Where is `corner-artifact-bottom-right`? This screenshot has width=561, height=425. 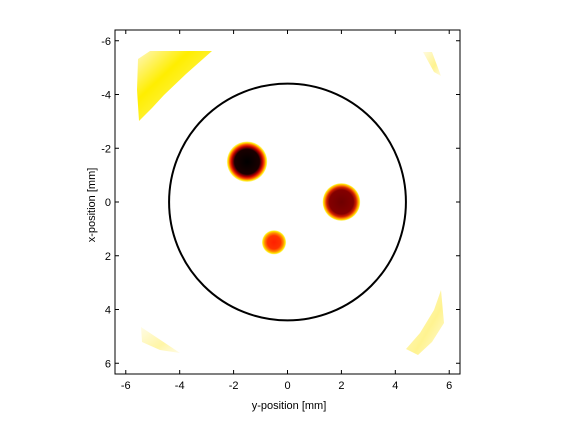 corner-artifact-bottom-right is located at coordinates (425, 322).